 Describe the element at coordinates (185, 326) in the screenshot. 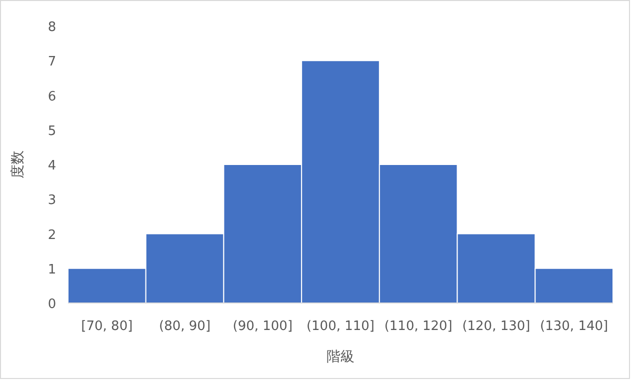

I see `x-tick-label: (80, 90]` at that location.